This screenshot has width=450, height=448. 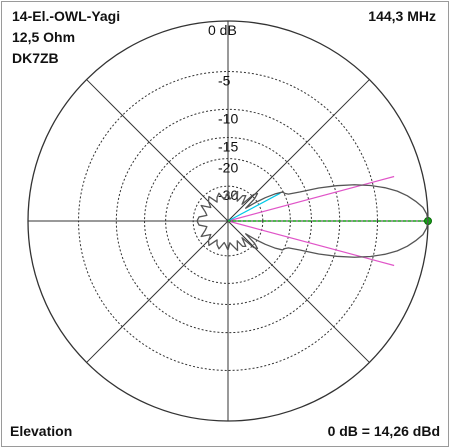 I want to click on ring-tick-label: -5, so click(x=224, y=81).